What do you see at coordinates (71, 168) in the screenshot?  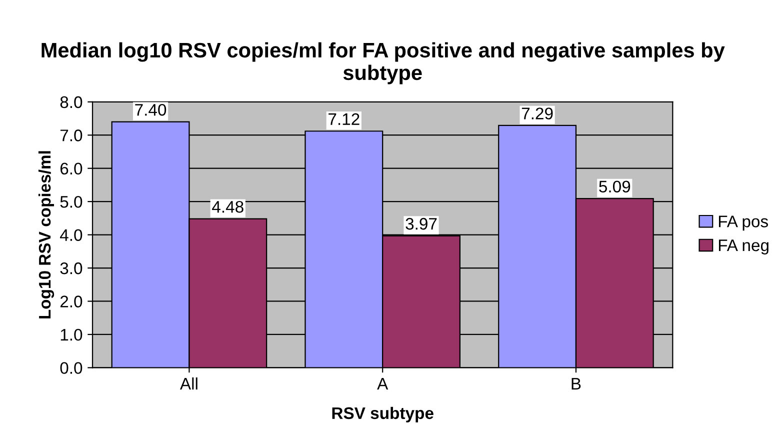 I see `y-tick-label: 6.0` at bounding box center [71, 168].